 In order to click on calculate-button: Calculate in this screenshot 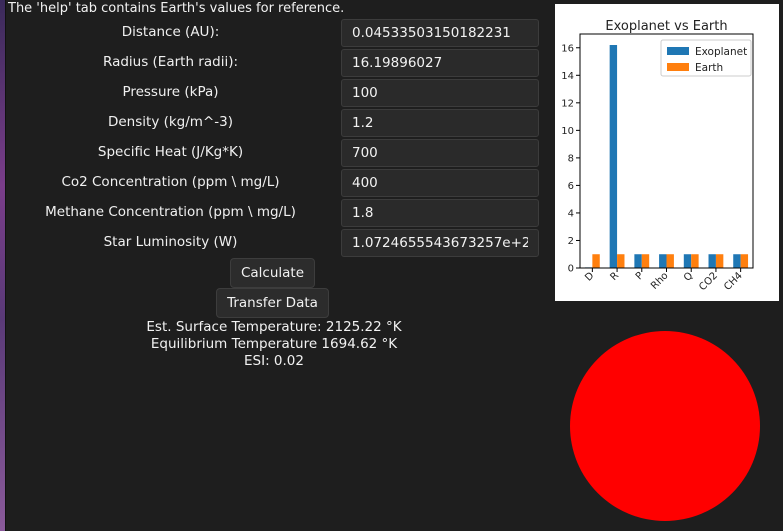, I will do `click(272, 273)`.